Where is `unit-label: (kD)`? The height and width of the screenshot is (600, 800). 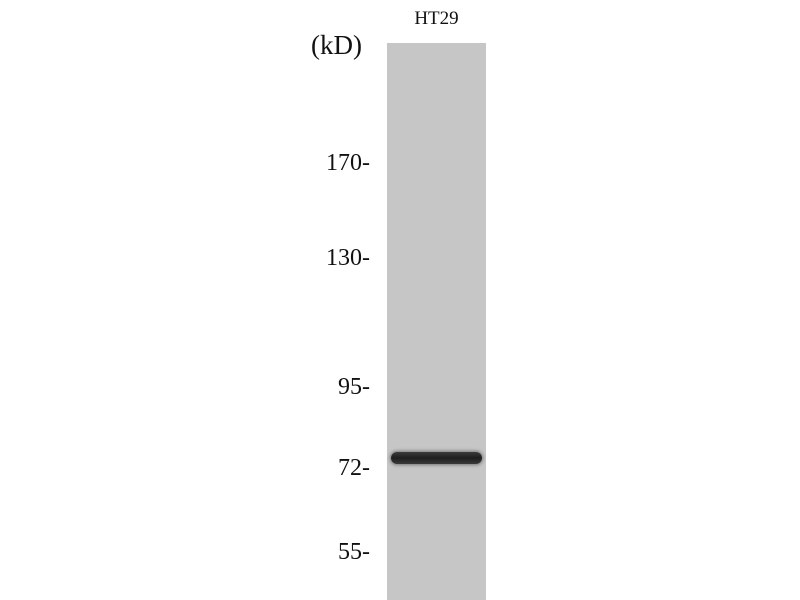 unit-label: (kD) is located at coordinates (336, 45).